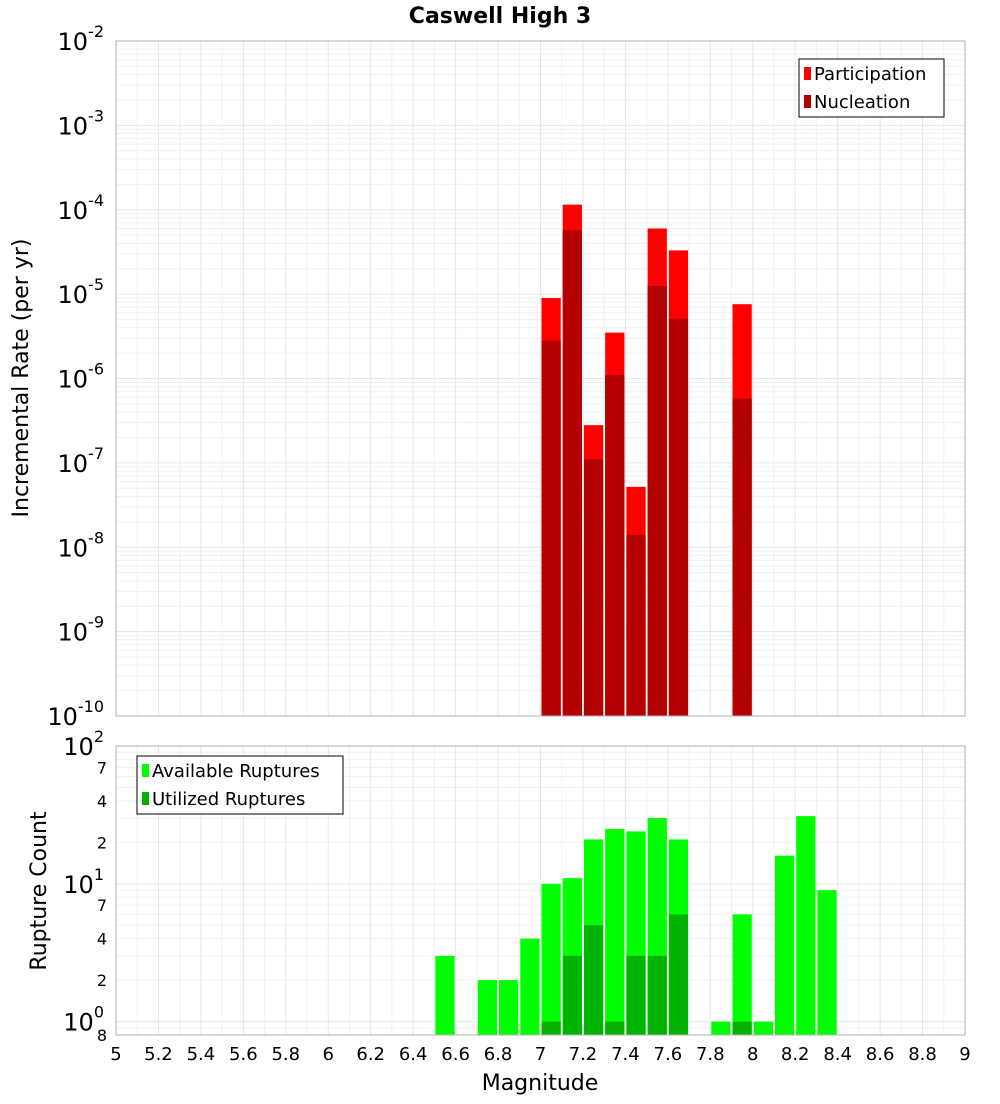  Describe the element at coordinates (83, 744) in the screenshot. I see `y-tick-label: 10²` at that location.